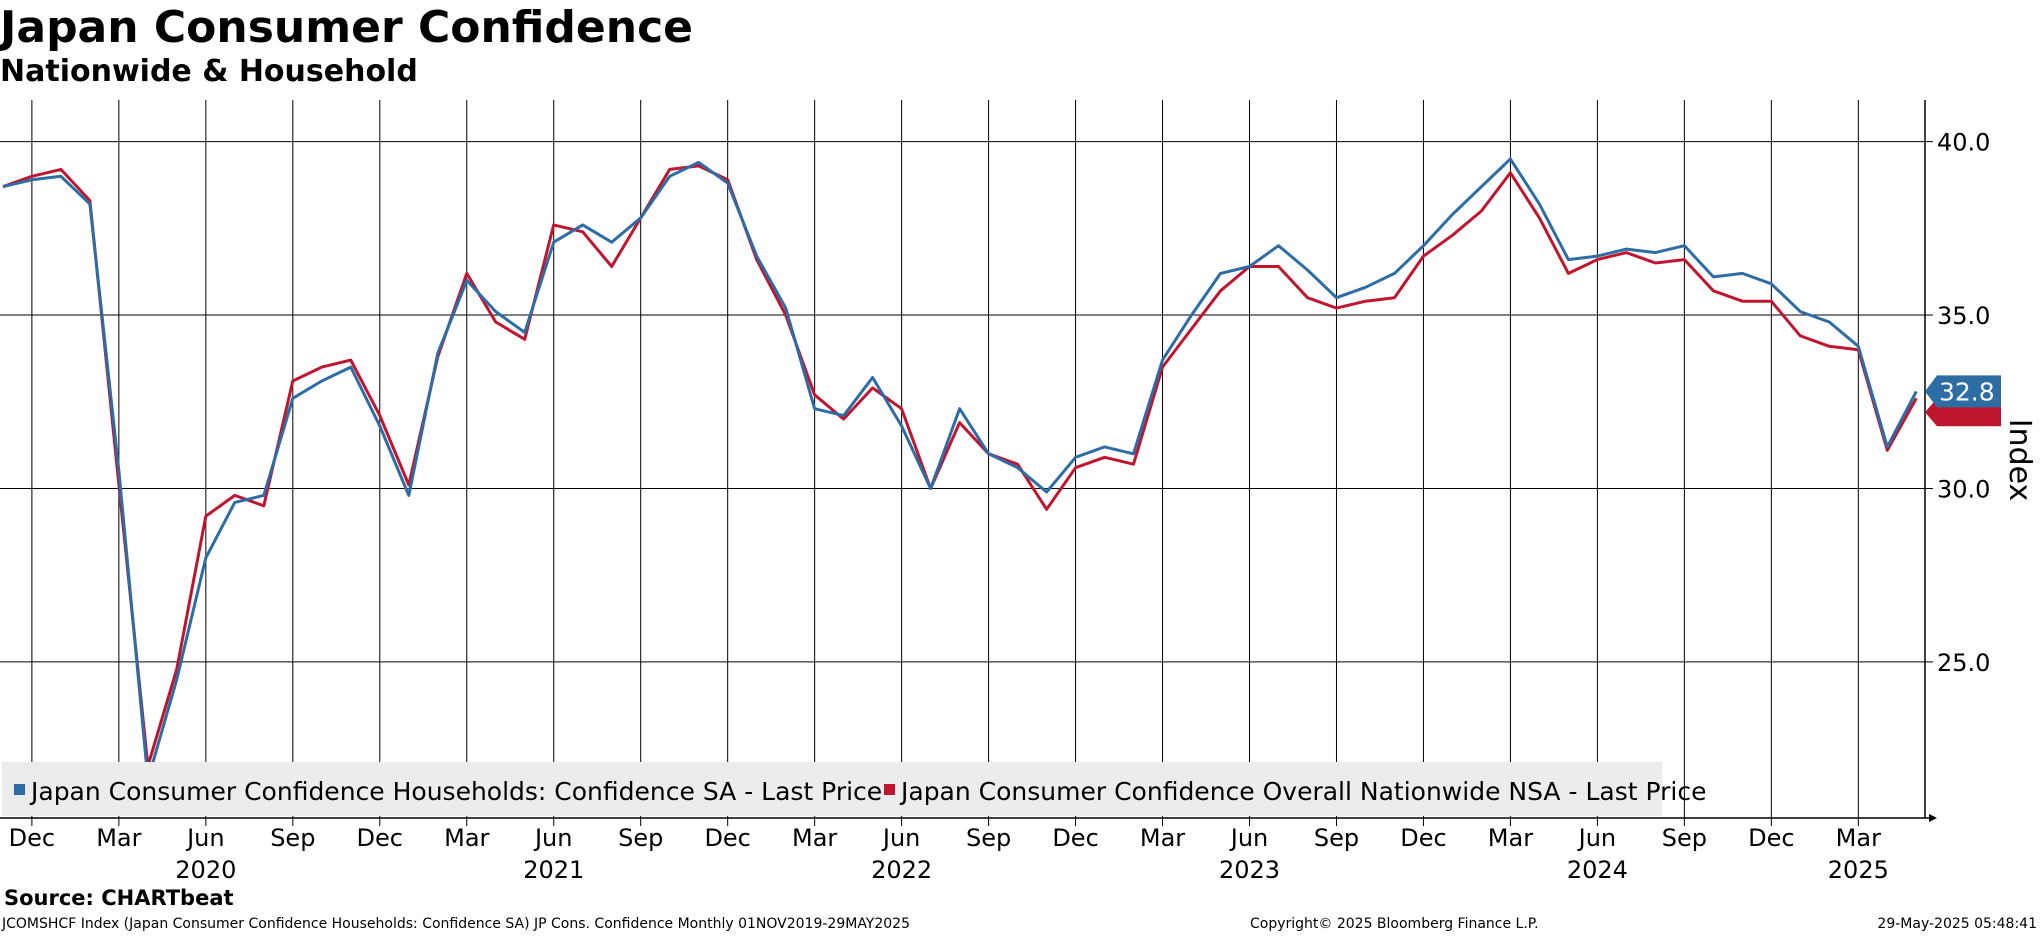  I want to click on last-value-label: 32.8, so click(1967, 391).